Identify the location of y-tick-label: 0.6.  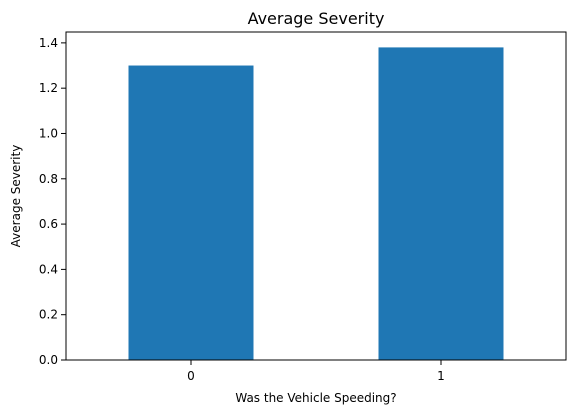
(48, 224).